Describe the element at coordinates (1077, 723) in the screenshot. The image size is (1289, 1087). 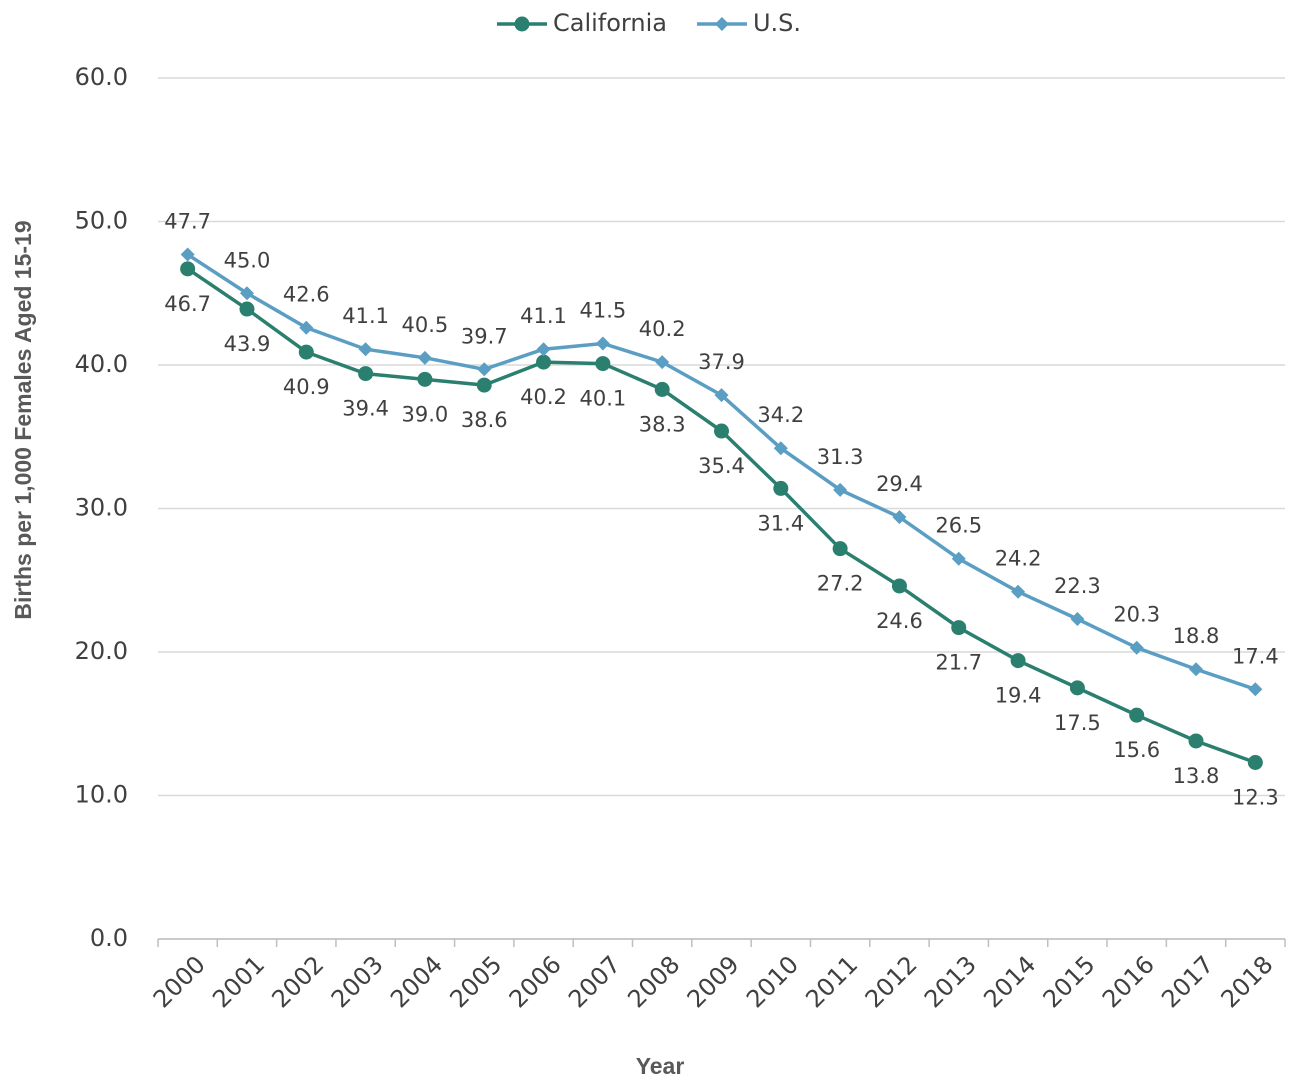
I see `data-label: 17.5` at that location.